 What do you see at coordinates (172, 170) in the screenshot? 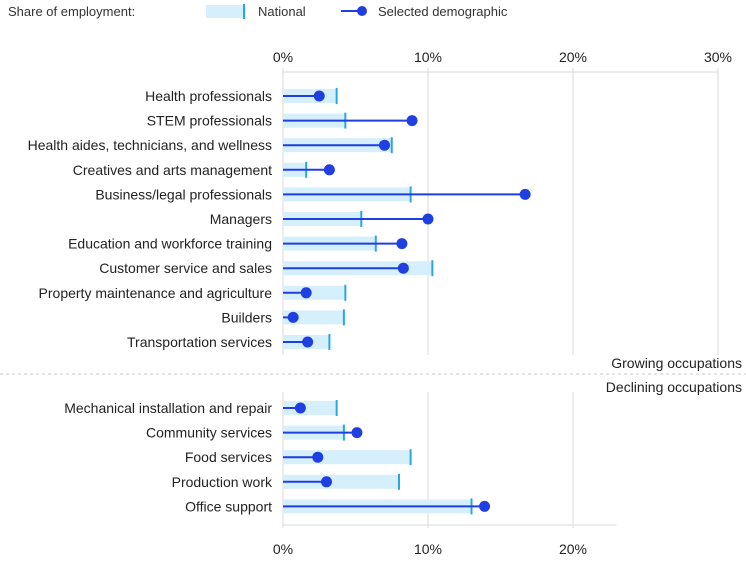
I see `category-label: Creatives and arts management` at bounding box center [172, 170].